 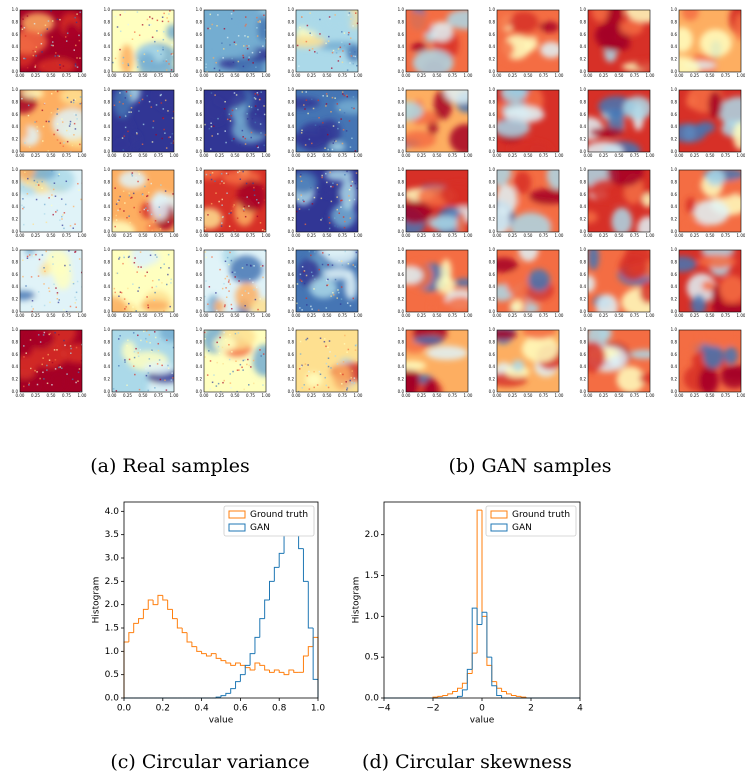 I want to click on legend-swatch, so click(x=499, y=514).